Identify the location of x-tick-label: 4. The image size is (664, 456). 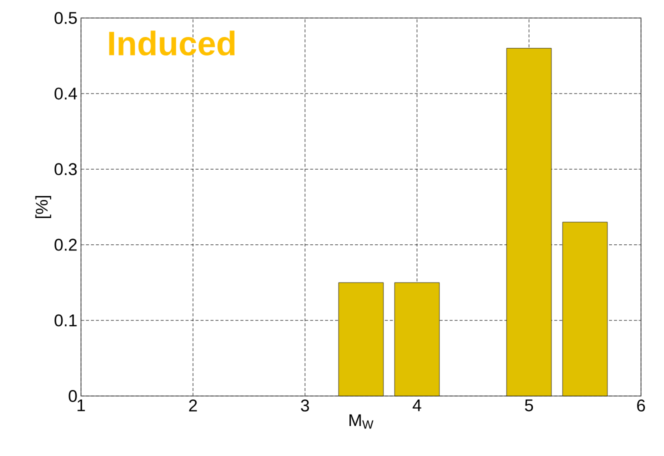
(417, 406).